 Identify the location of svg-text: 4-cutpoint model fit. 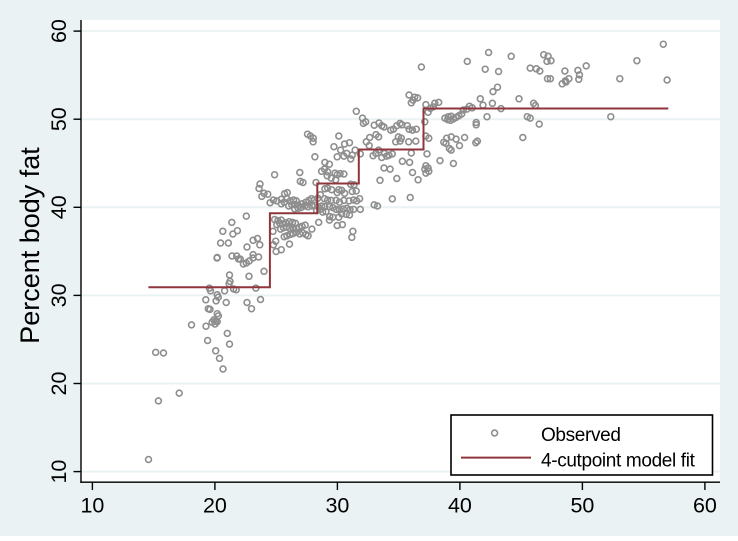
(618, 461).